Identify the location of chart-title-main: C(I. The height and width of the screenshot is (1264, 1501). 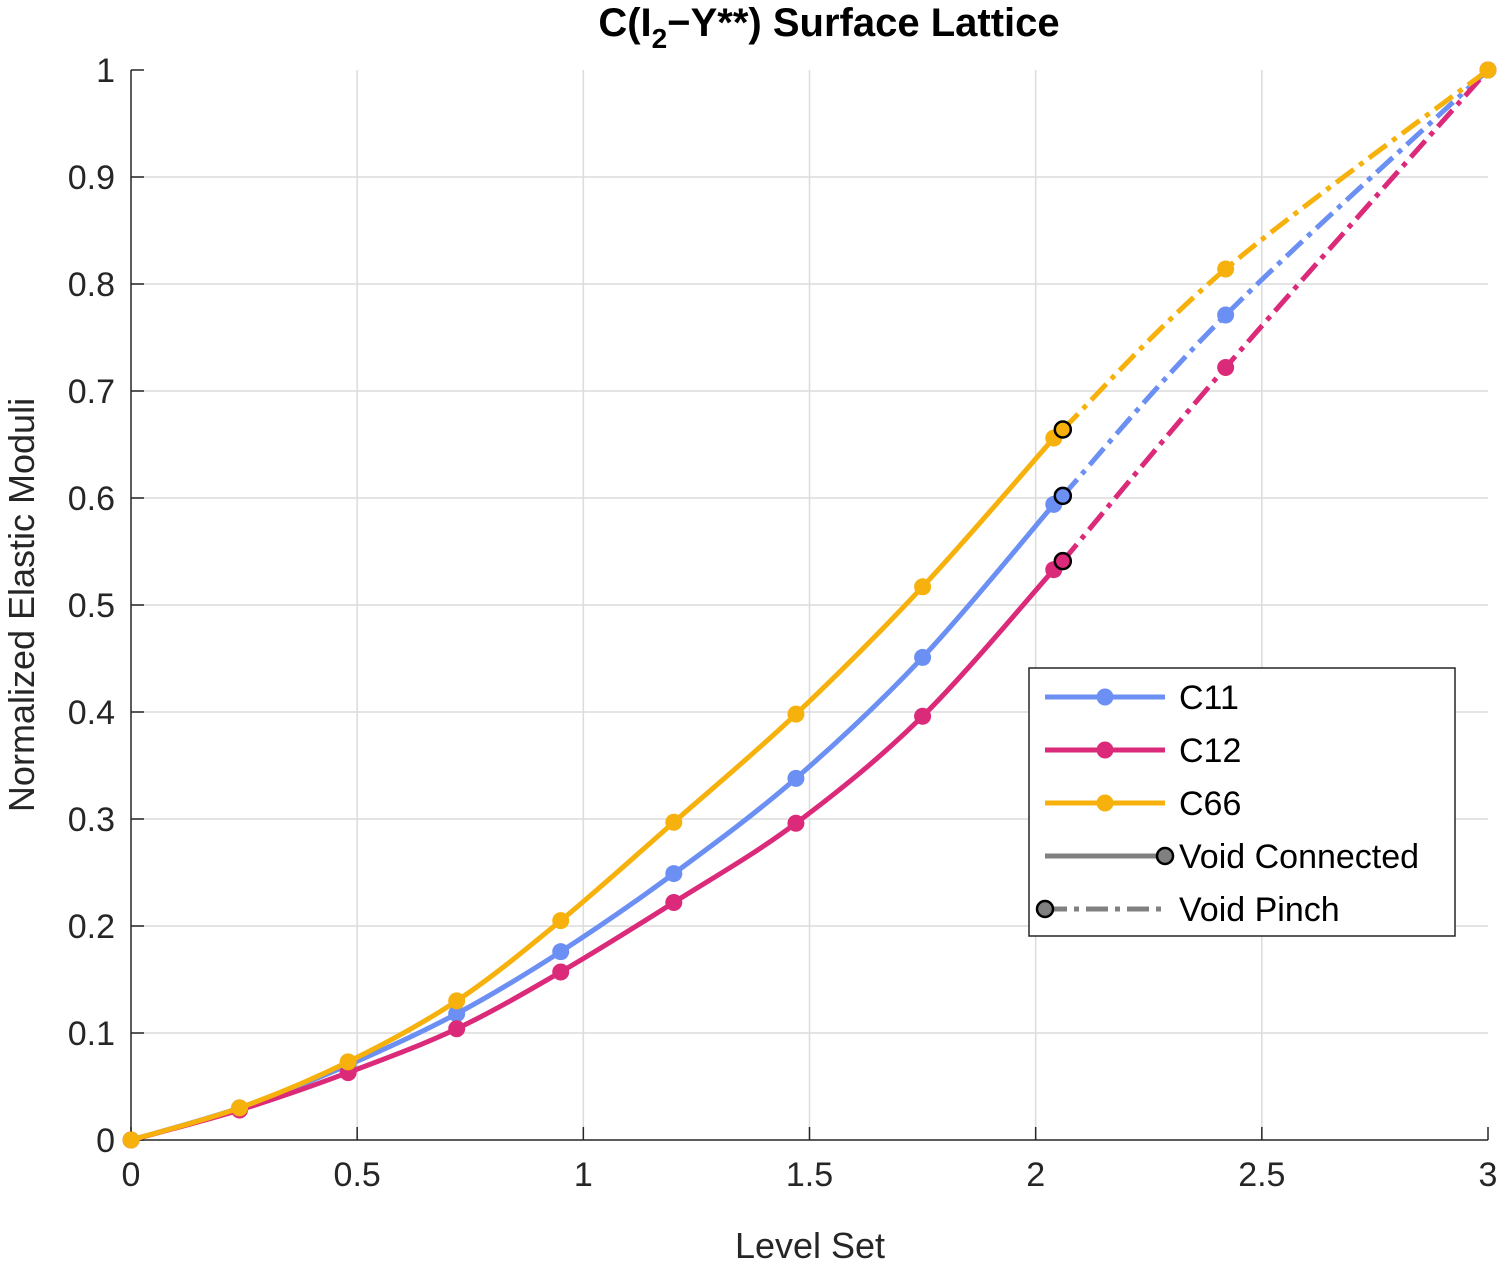
(624, 23).